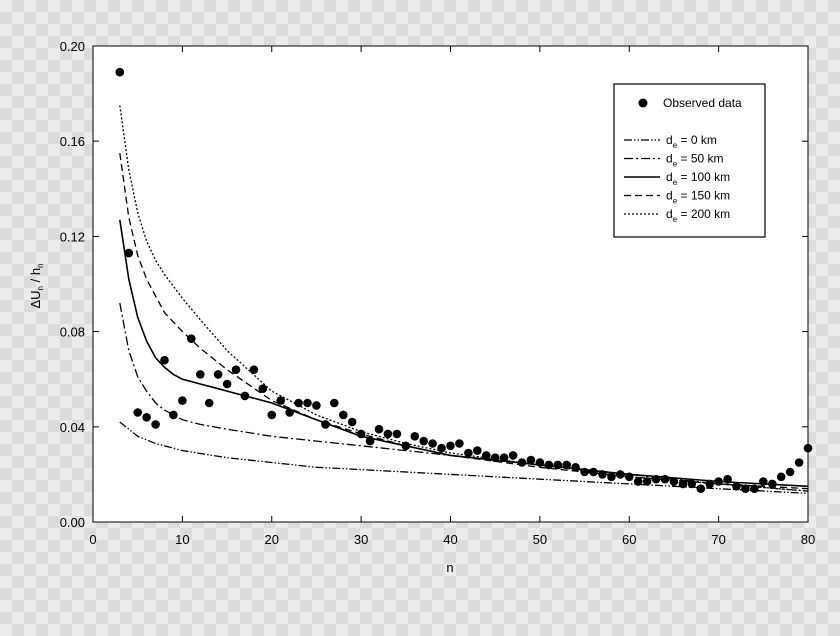 This screenshot has height=636, width=840. I want to click on legend-observed-marker, so click(643, 103).